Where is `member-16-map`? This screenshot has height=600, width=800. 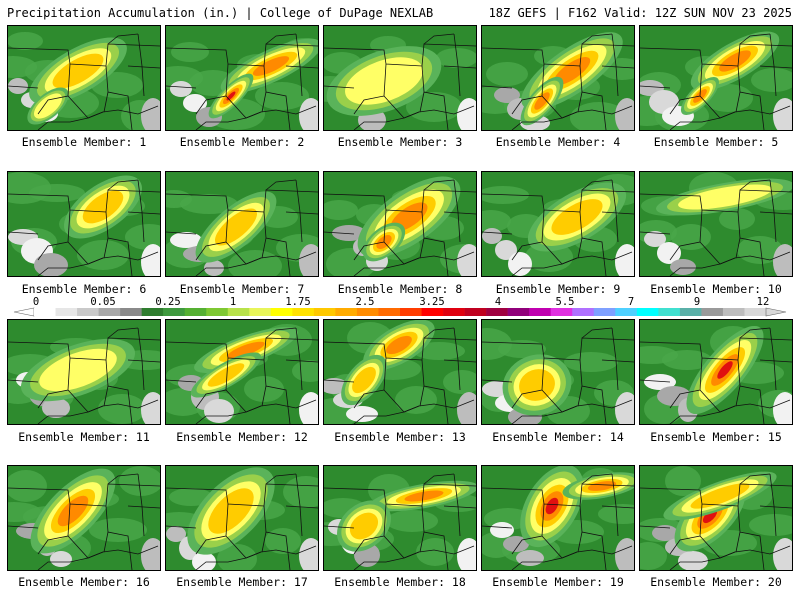 member-16-map is located at coordinates (84, 518).